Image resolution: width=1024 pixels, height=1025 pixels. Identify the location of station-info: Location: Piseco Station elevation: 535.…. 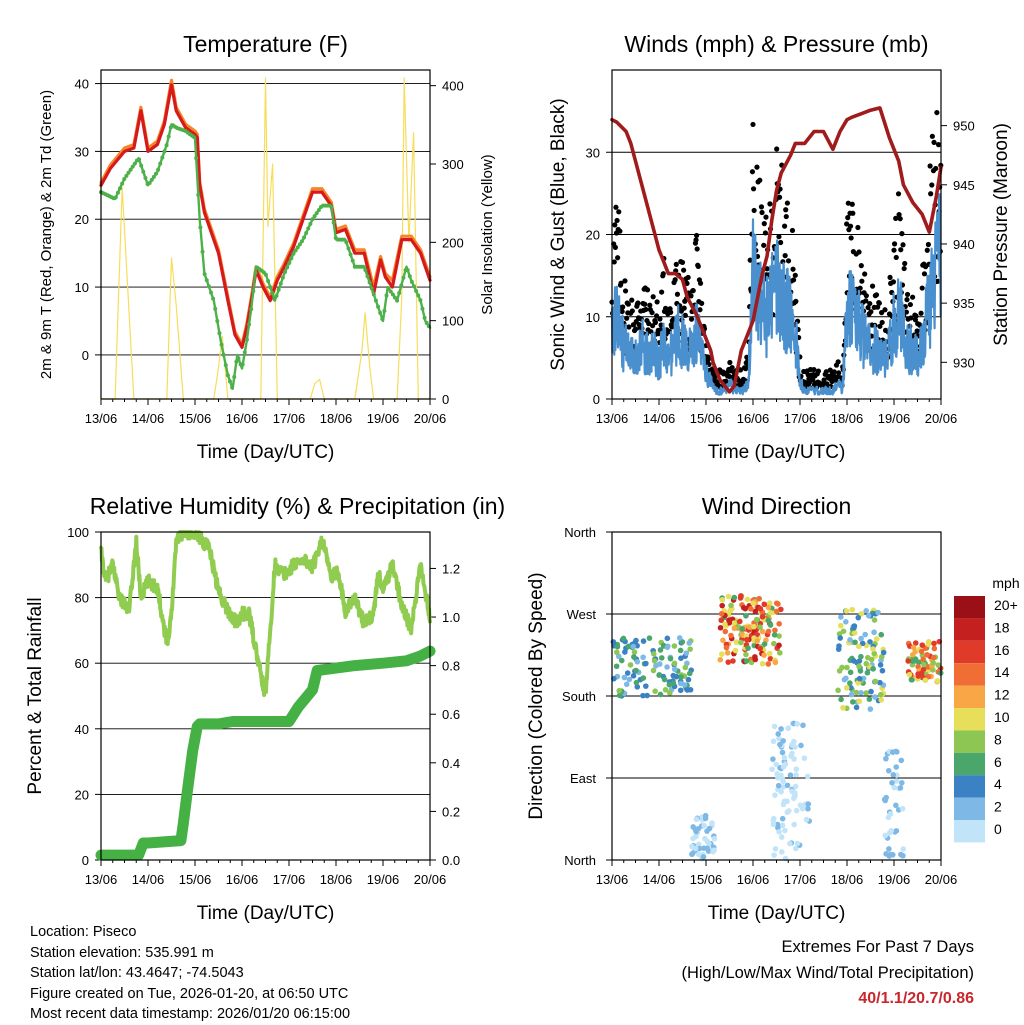
(190, 973).